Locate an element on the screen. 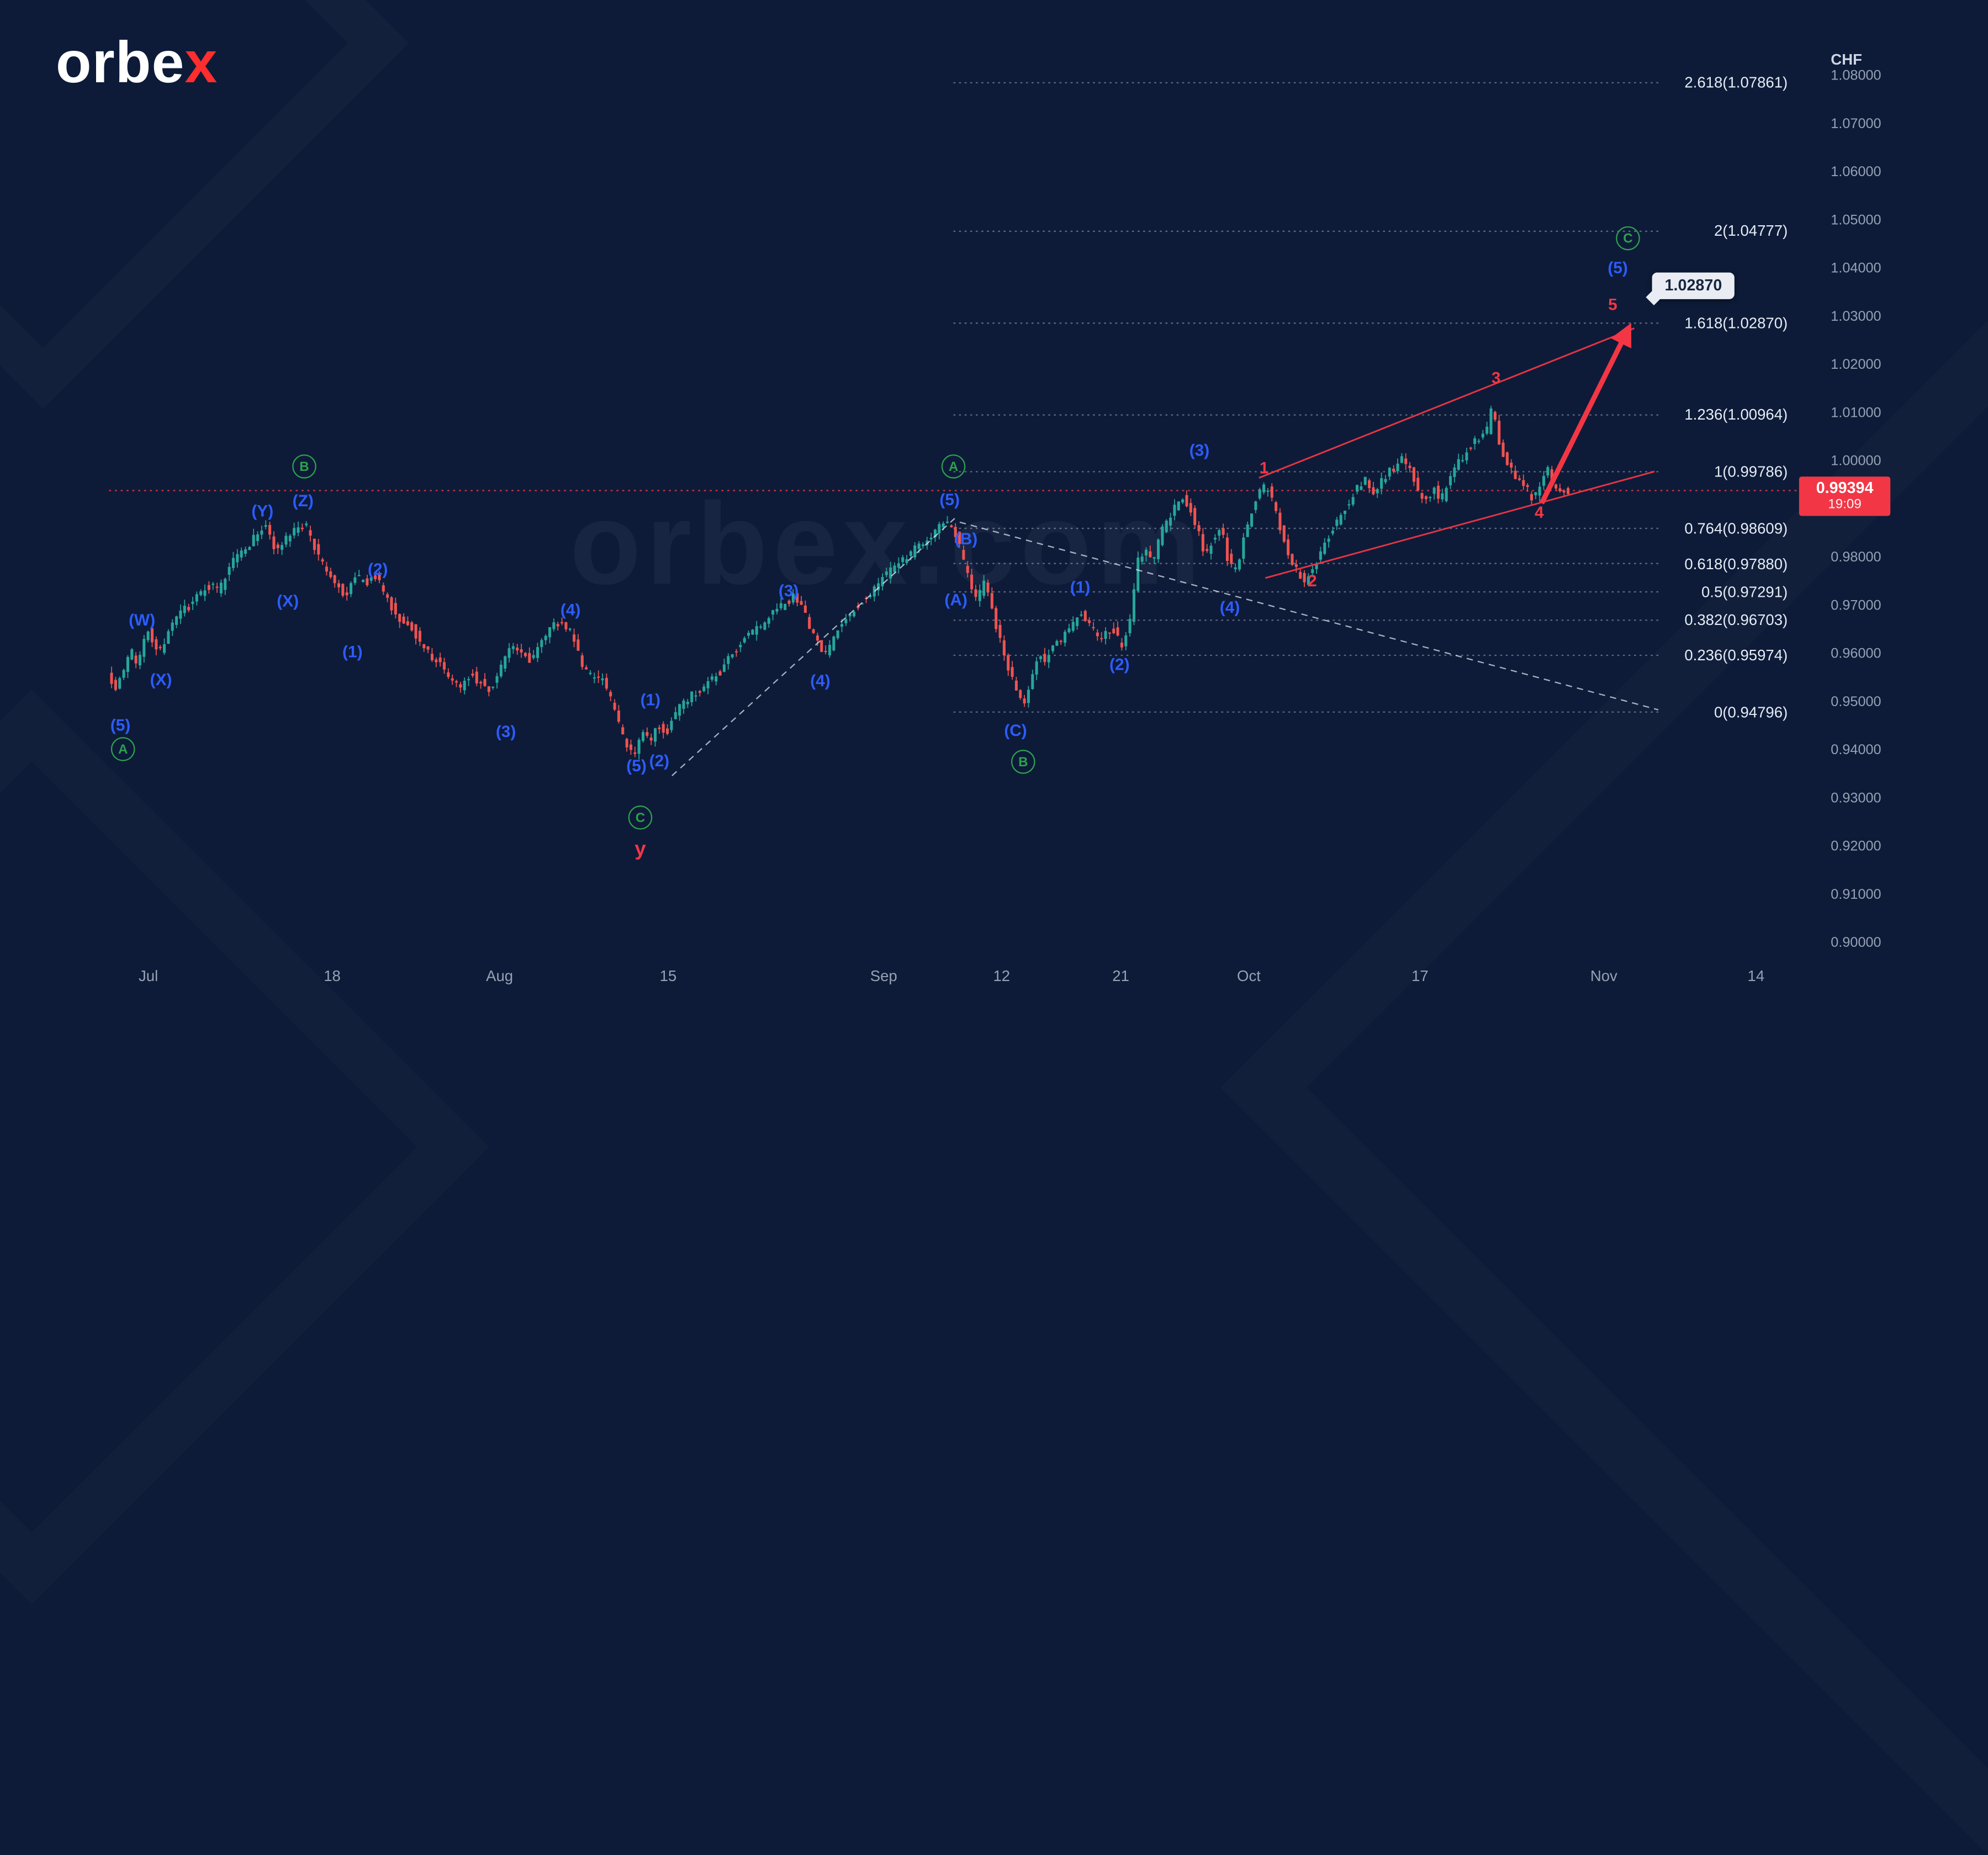 The width and height of the screenshot is (1988, 1855). price-axis-tick: 0.94000 is located at coordinates (1856, 751).